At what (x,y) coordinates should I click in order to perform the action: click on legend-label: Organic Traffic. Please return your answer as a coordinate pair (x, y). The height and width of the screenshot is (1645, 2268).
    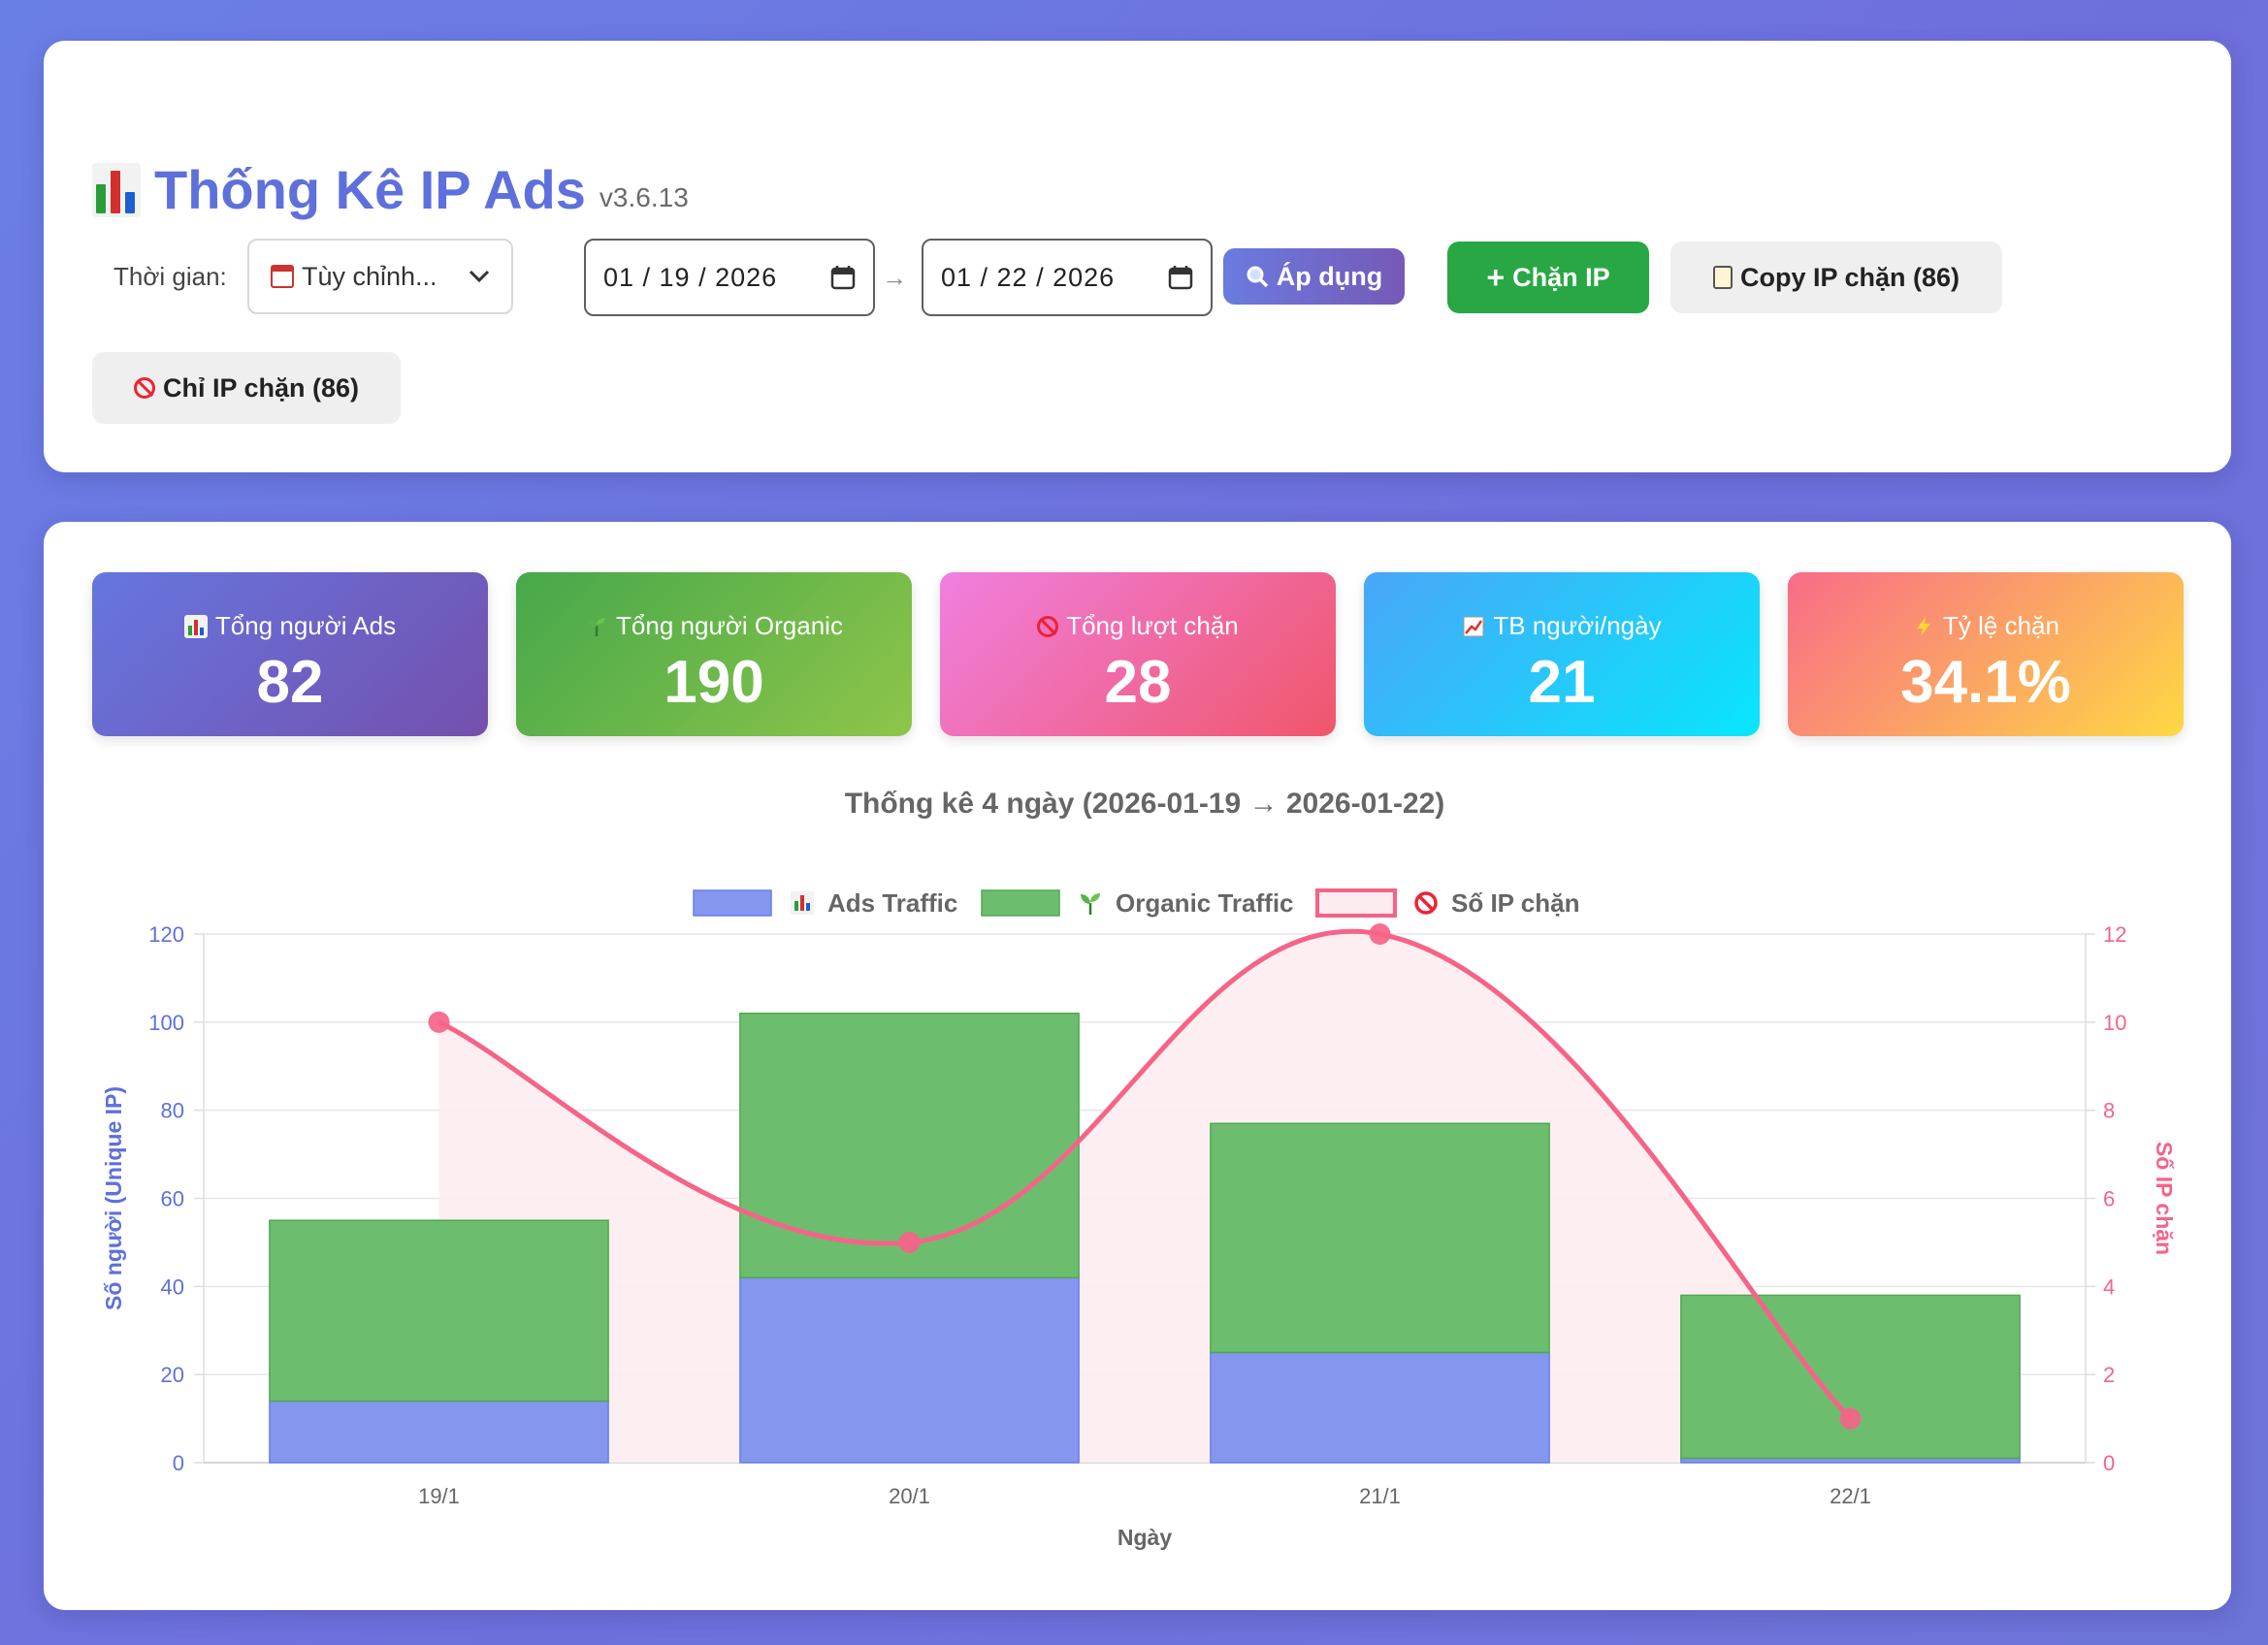
    Looking at the image, I should click on (1205, 903).